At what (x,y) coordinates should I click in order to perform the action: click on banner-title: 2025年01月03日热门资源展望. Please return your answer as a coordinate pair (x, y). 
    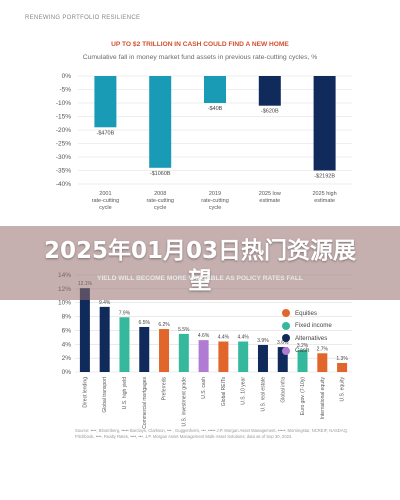
    Looking at the image, I should click on (200, 266).